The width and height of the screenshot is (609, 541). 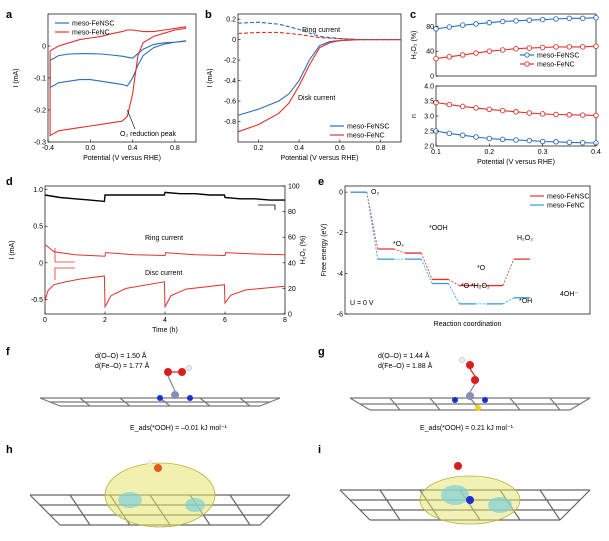 I want to click on d-ylabel-right: H₂O₂ (%), so click(x=303, y=250).